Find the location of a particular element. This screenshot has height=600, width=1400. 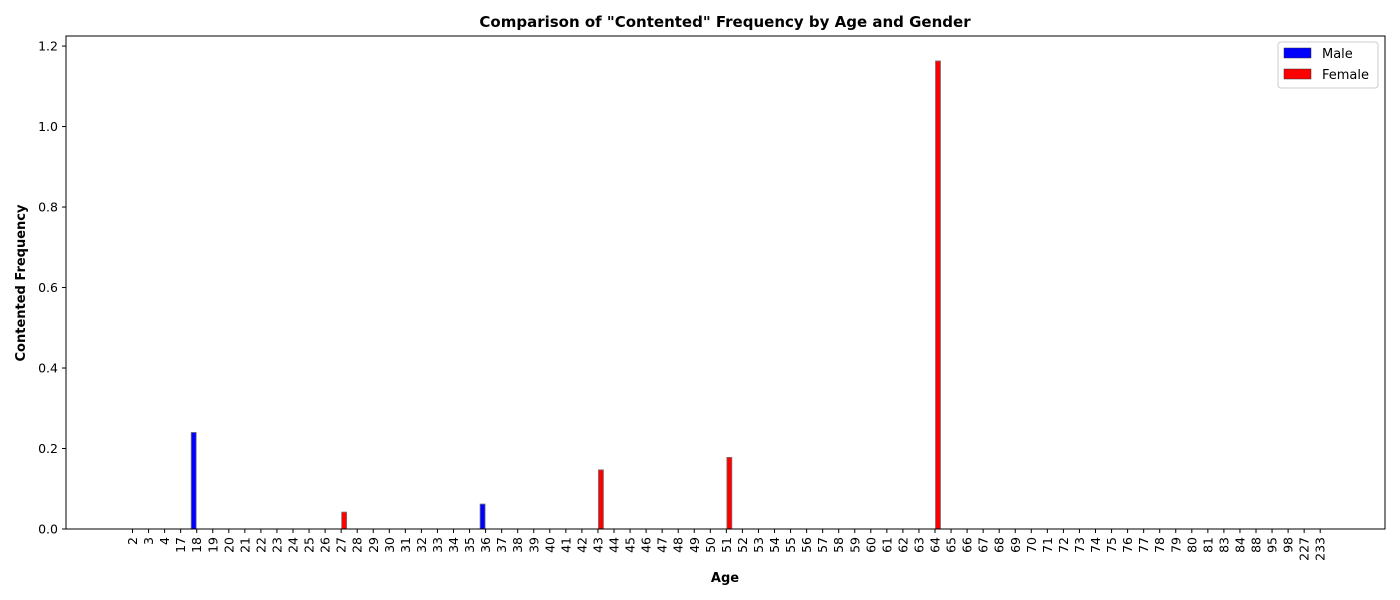

x-tick-label: 63 is located at coordinates (918, 545).